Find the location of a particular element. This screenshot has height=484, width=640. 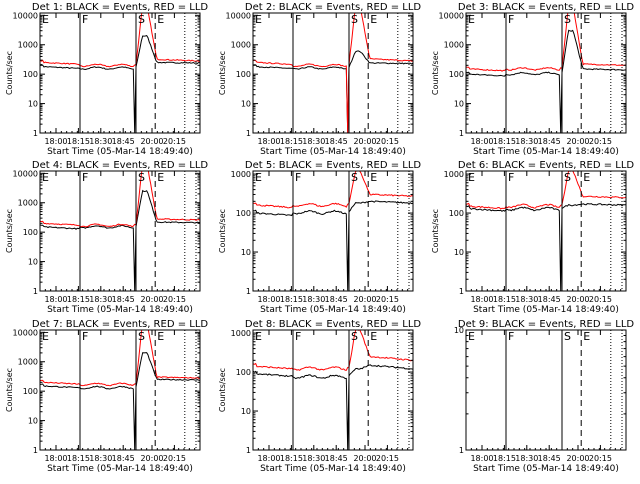

x-tick-label: 18:00 is located at coordinates (481, 299).